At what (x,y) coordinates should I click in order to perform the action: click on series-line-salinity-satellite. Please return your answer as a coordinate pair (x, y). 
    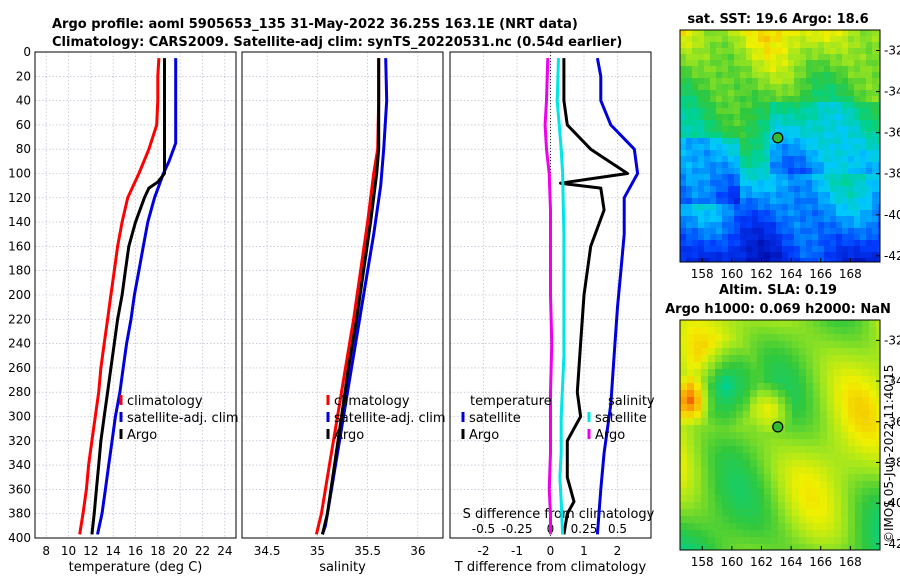
    Looking at the image, I should click on (560, 296).